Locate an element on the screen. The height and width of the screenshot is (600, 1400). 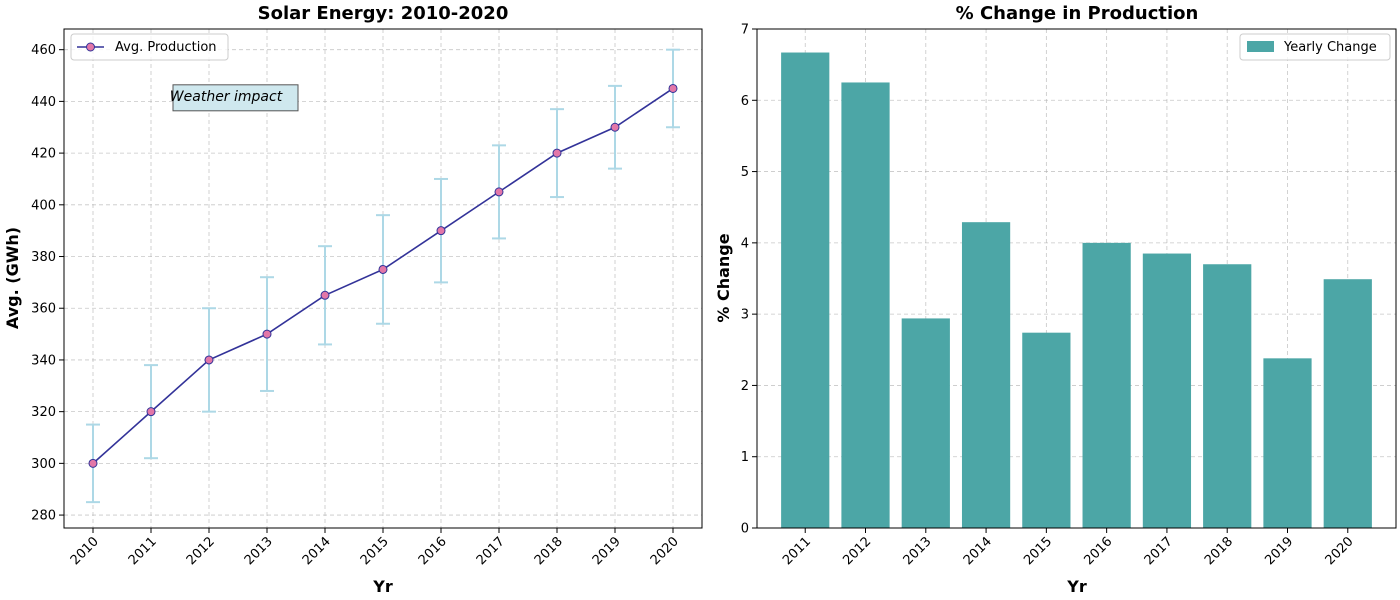
line-chart-ytick-label: 420 is located at coordinates (43, 154).